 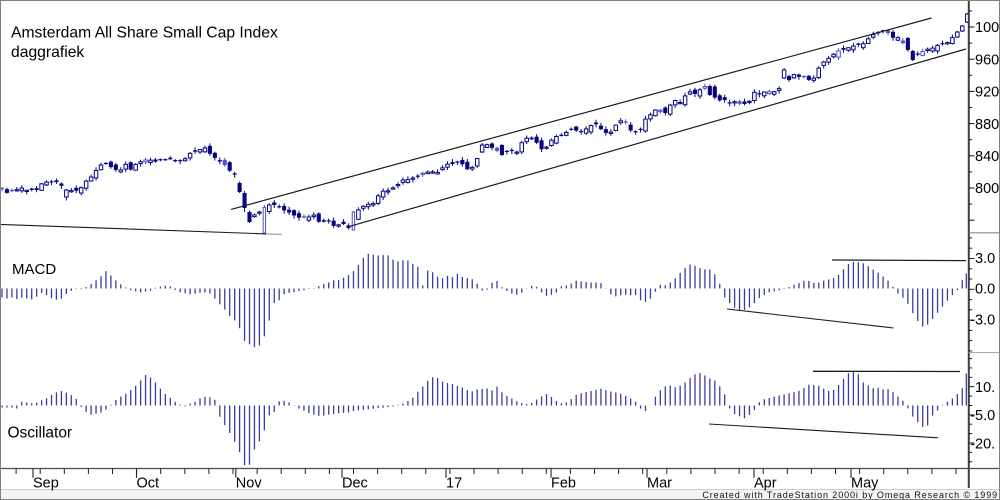 I want to click on svg-text: MACD, so click(x=34, y=269).